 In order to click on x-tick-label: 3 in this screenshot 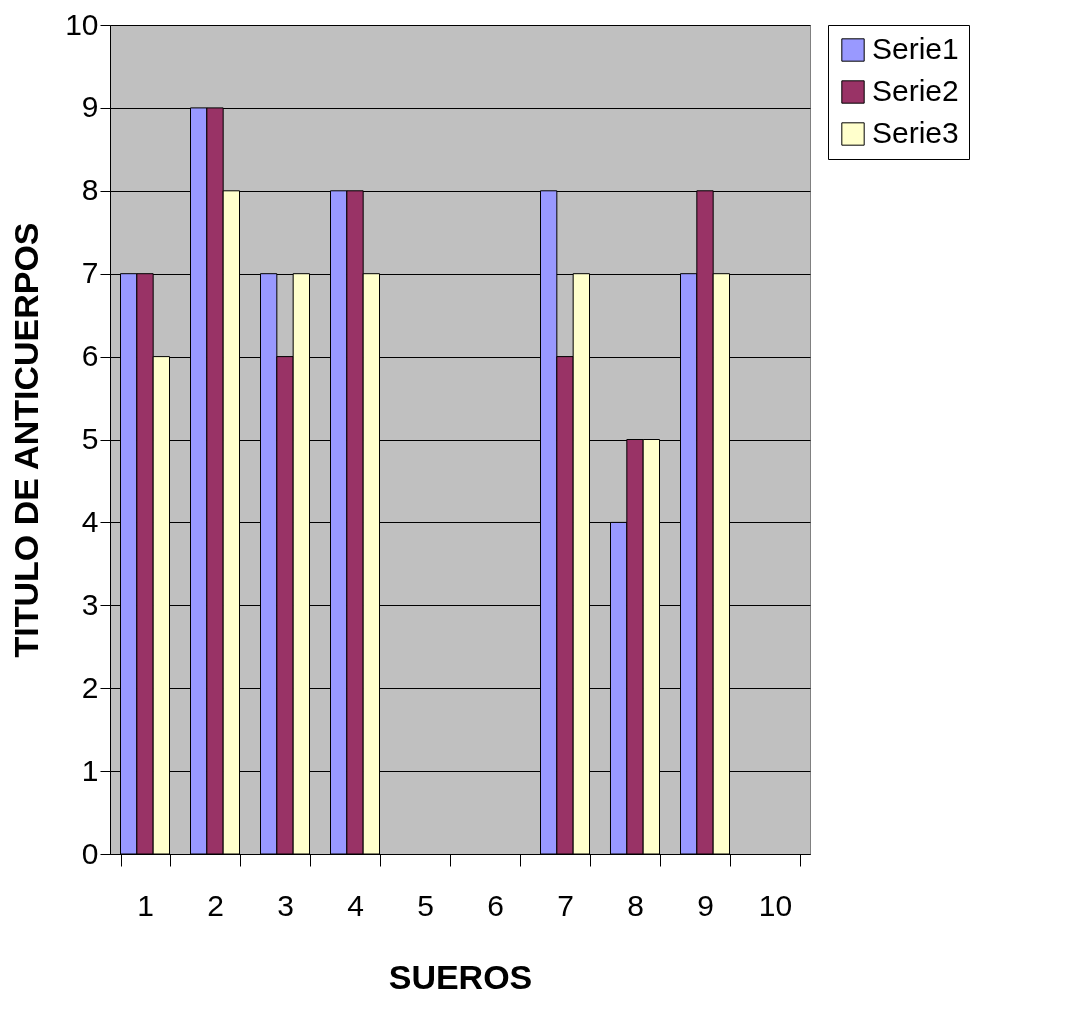, I will do `click(285, 905)`.